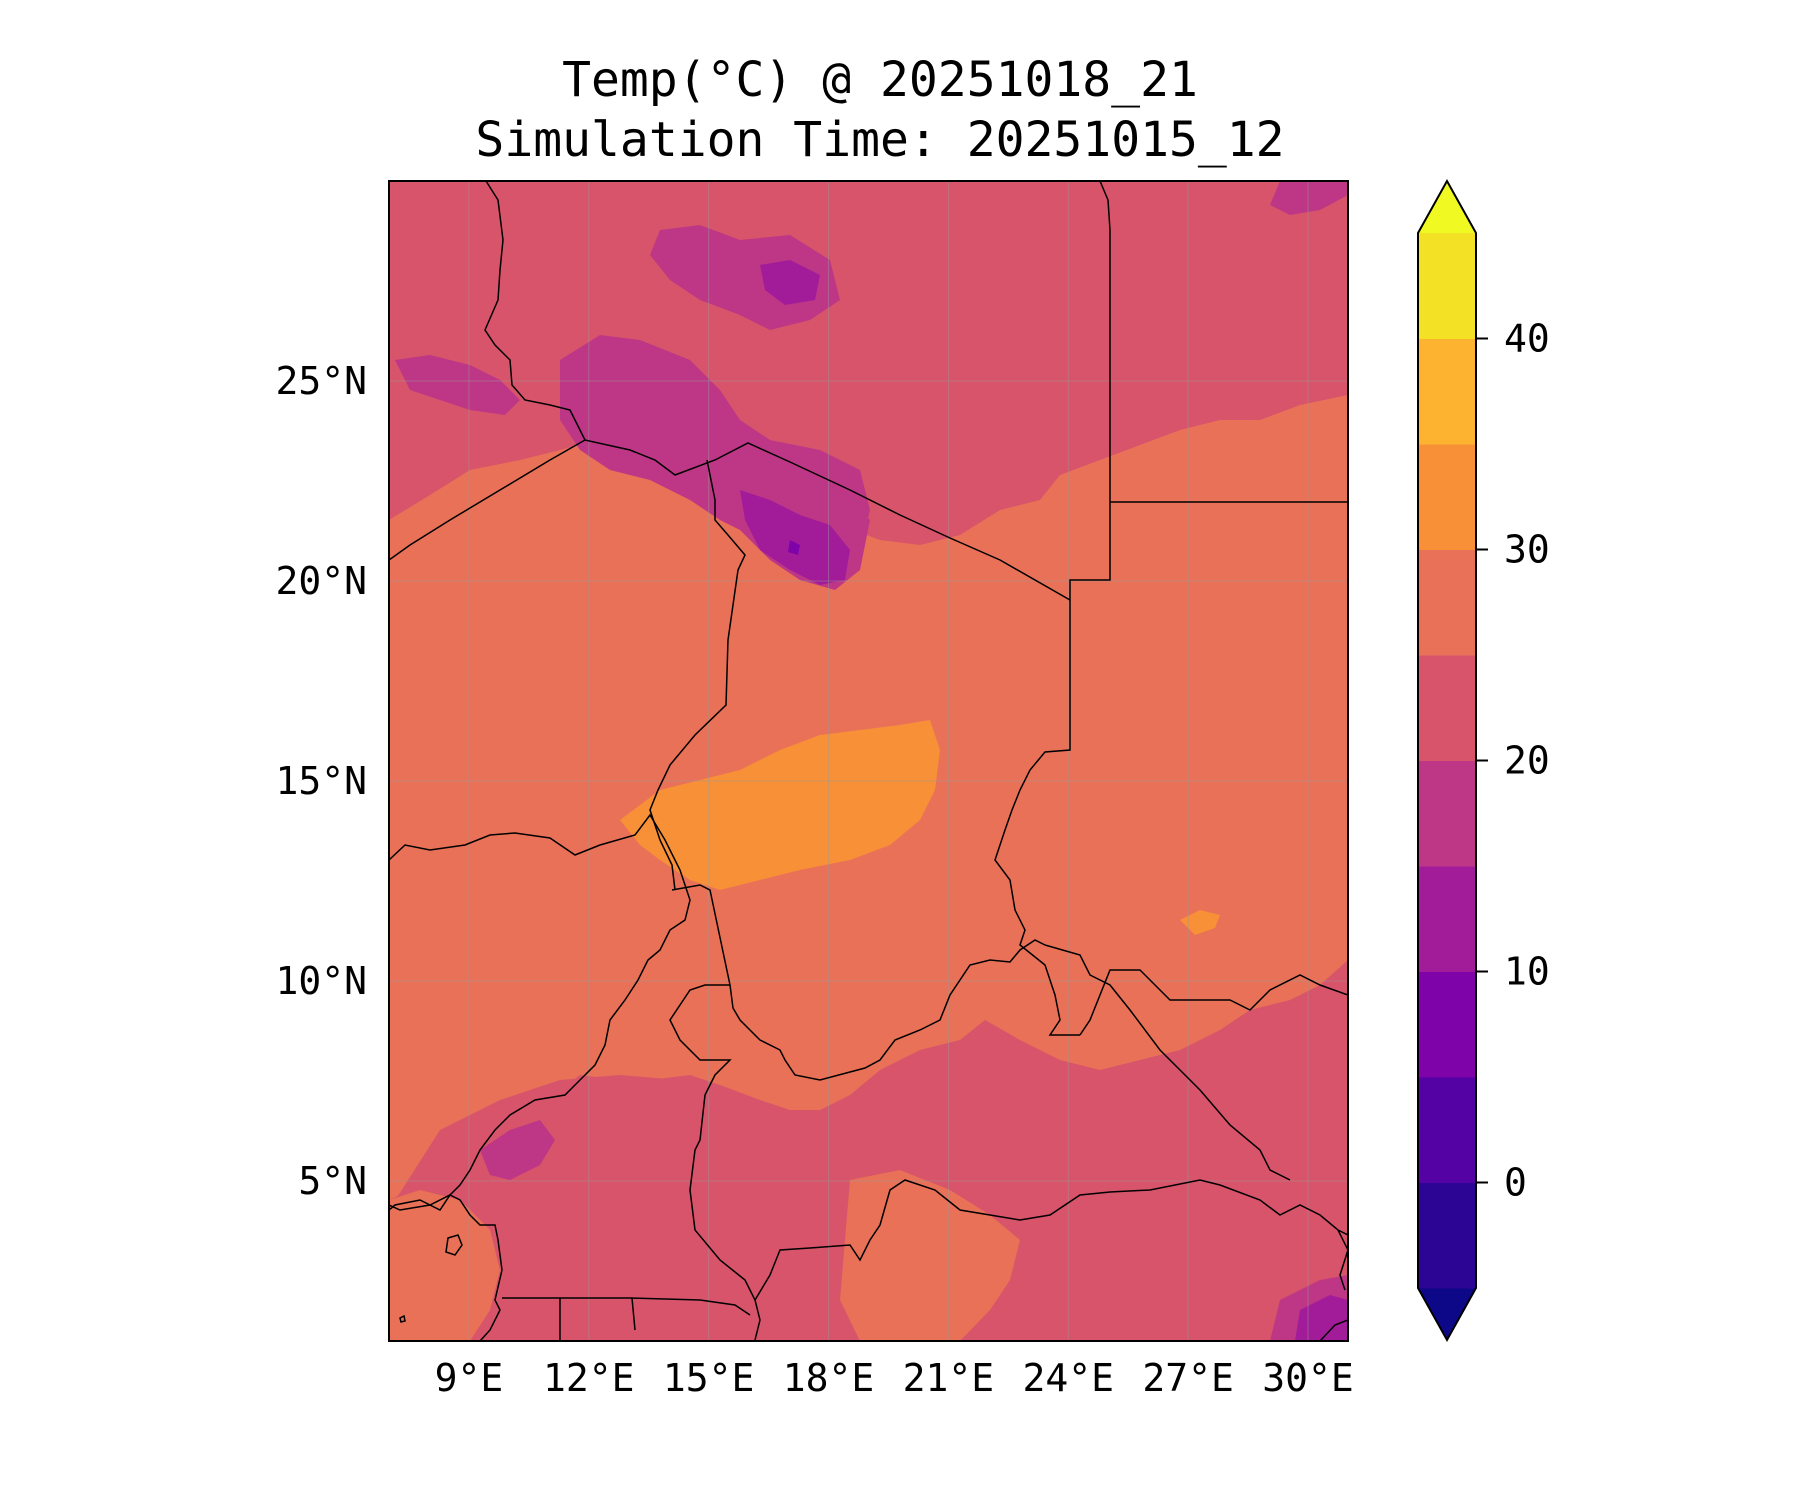 This screenshot has height=1500, width=1800. I want to click on border-niger-north, so click(730, 520).